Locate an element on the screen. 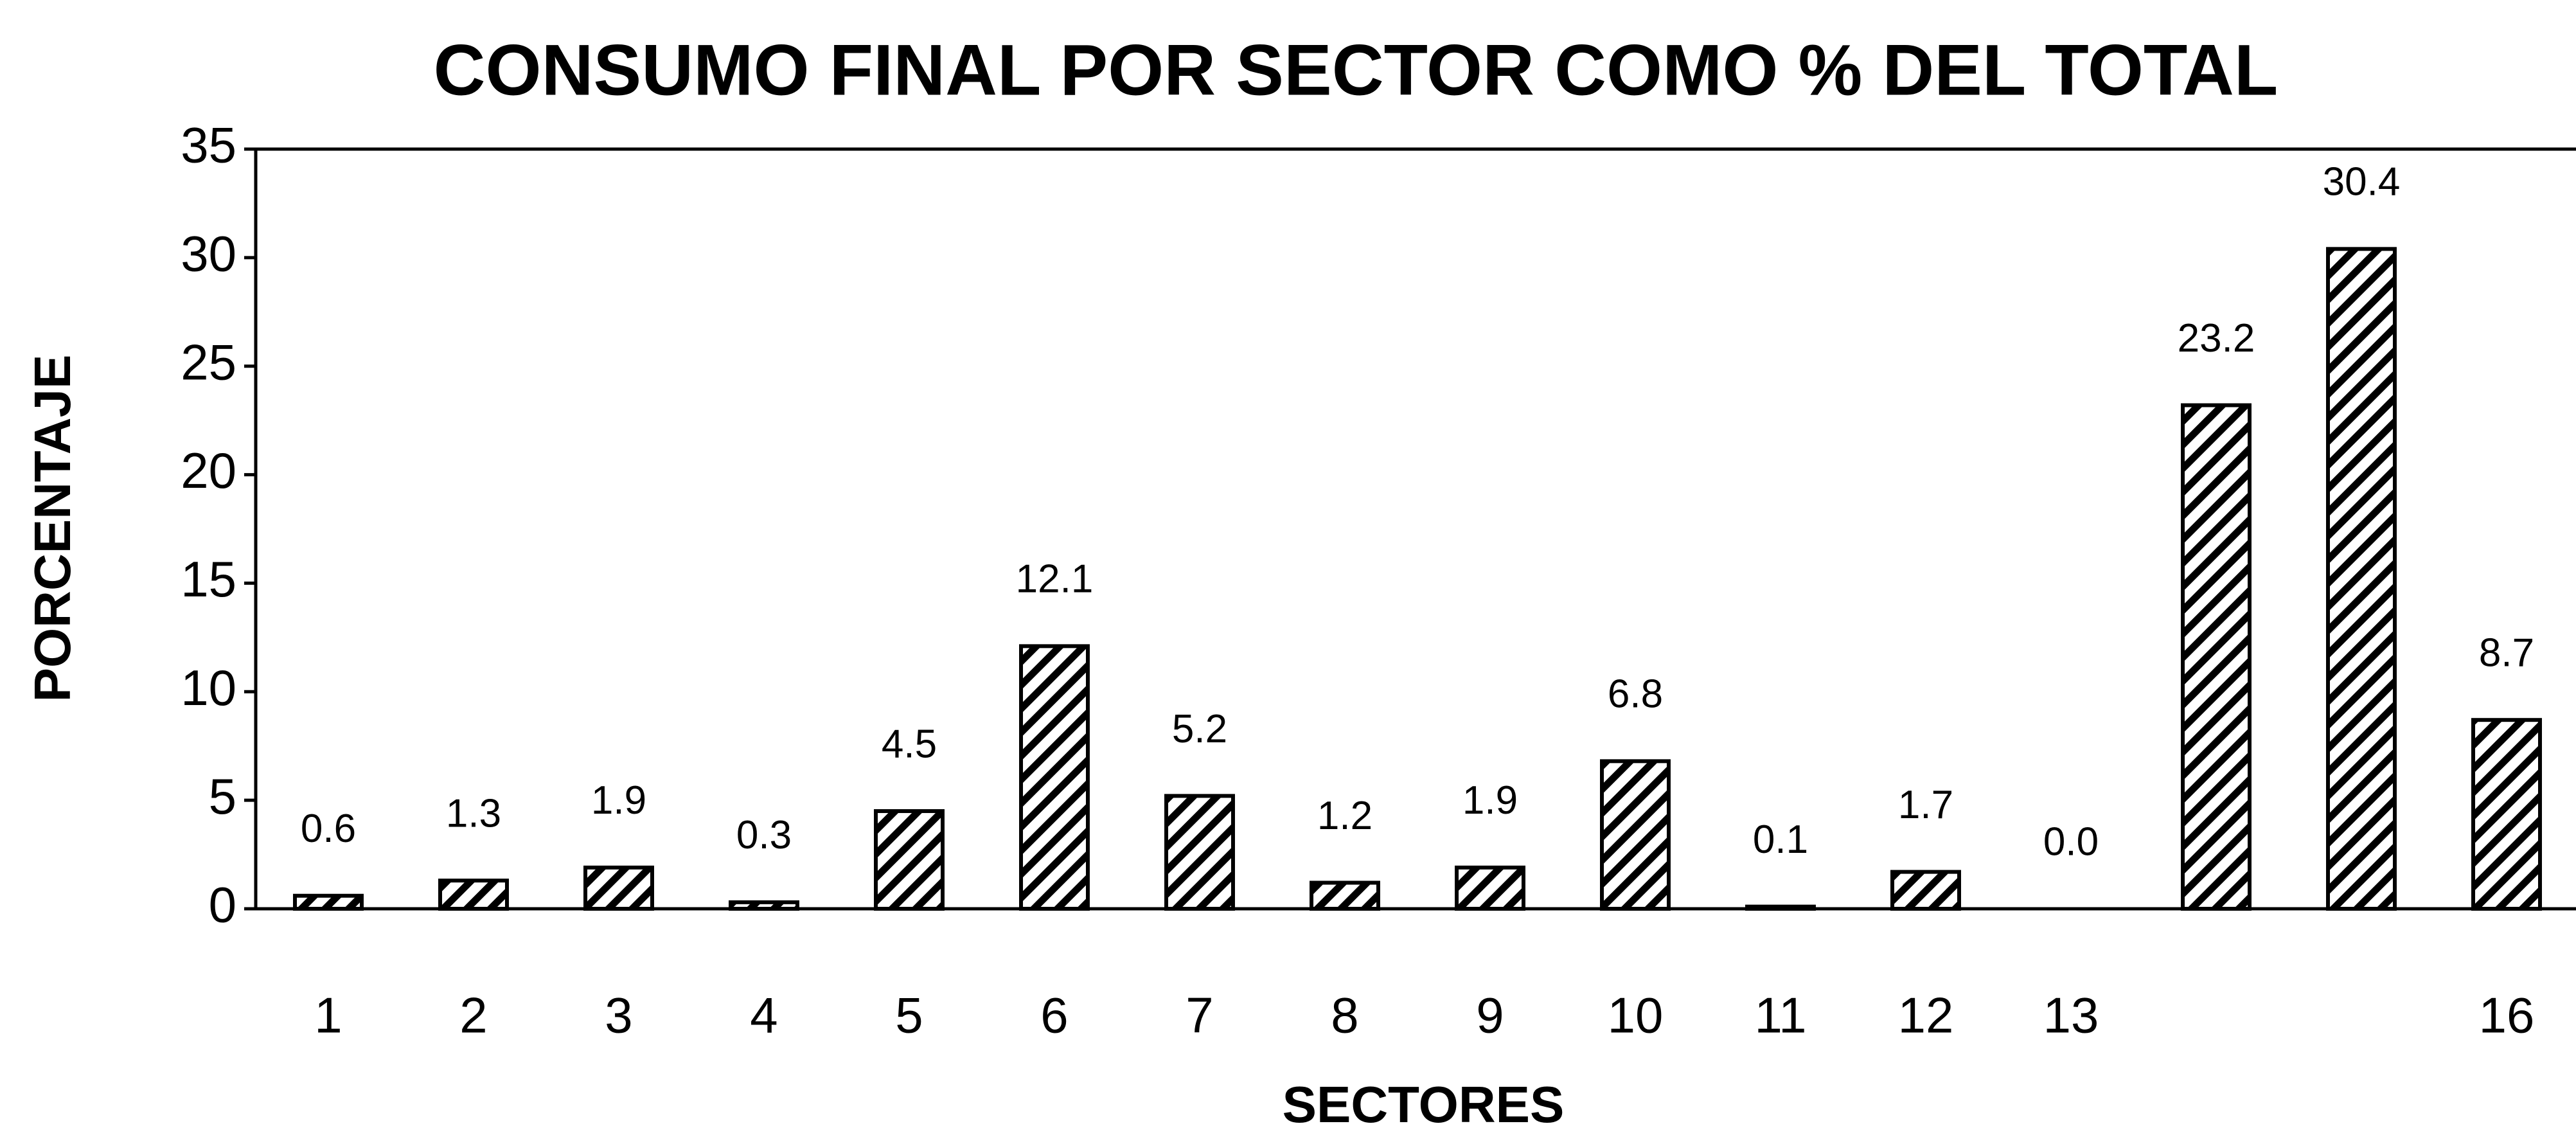  x-tick-label: 13 is located at coordinates (2071, 1015).